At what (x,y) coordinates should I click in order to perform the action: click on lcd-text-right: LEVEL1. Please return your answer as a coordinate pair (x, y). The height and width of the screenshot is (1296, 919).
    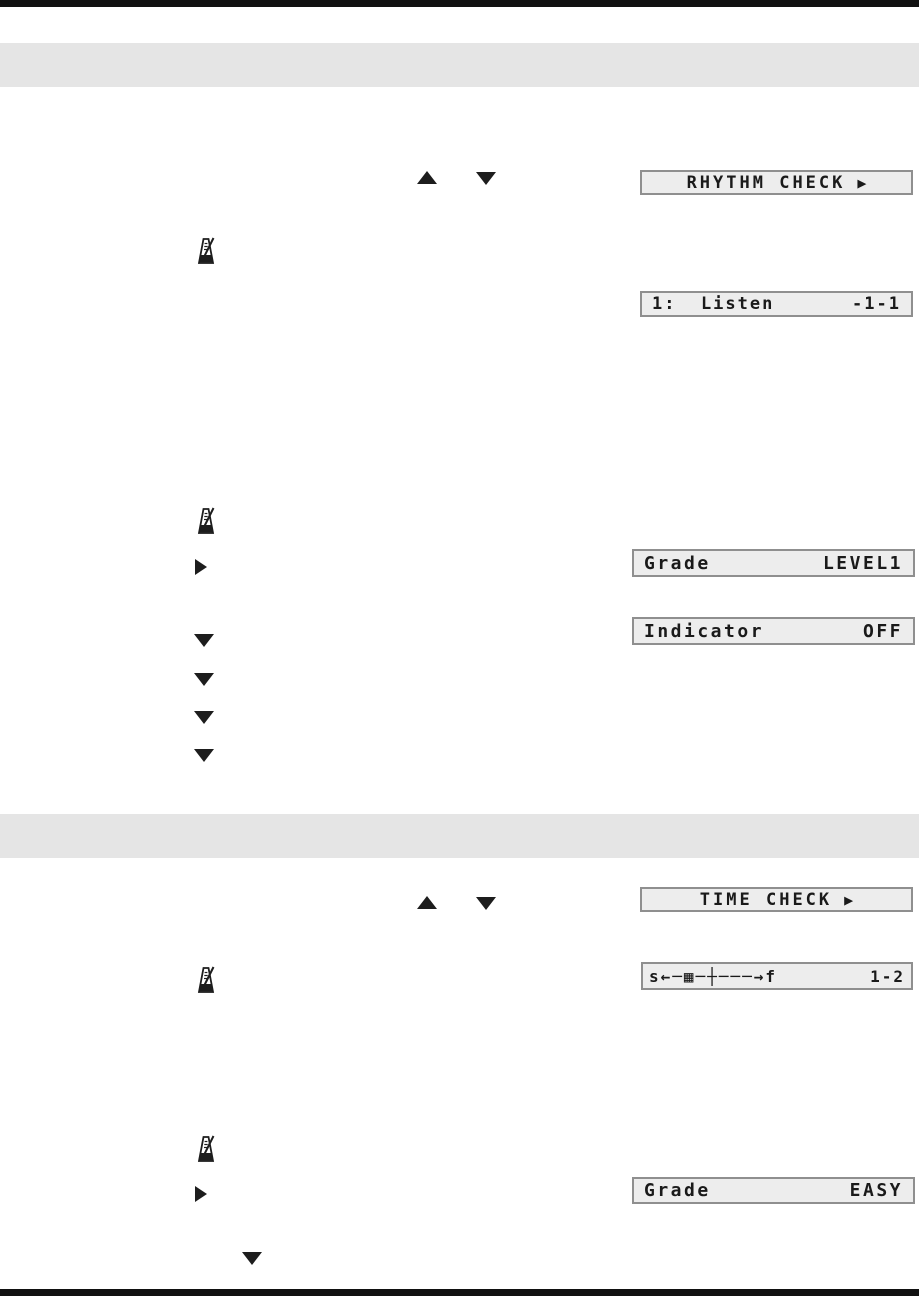
    Looking at the image, I should click on (862, 563).